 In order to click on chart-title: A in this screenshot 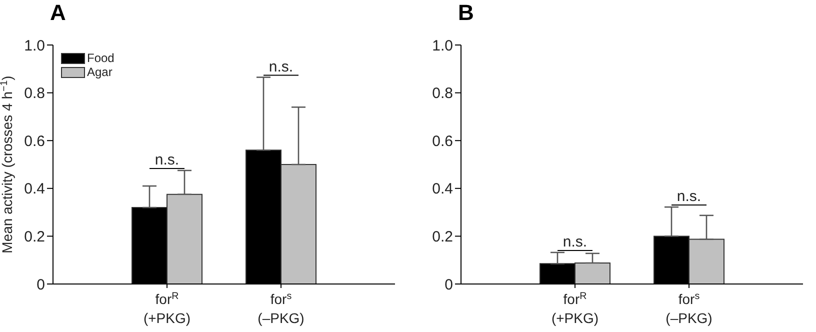, I will do `click(58, 13)`.